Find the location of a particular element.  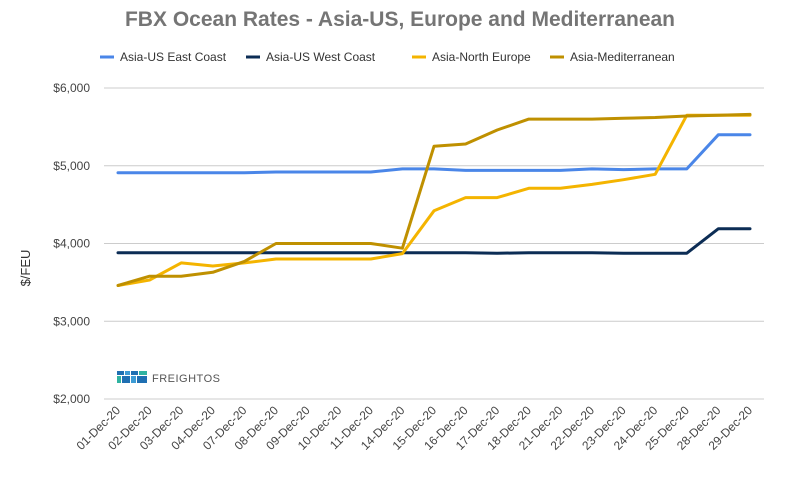

series-line-asia-us-west-coast is located at coordinates (434, 241).